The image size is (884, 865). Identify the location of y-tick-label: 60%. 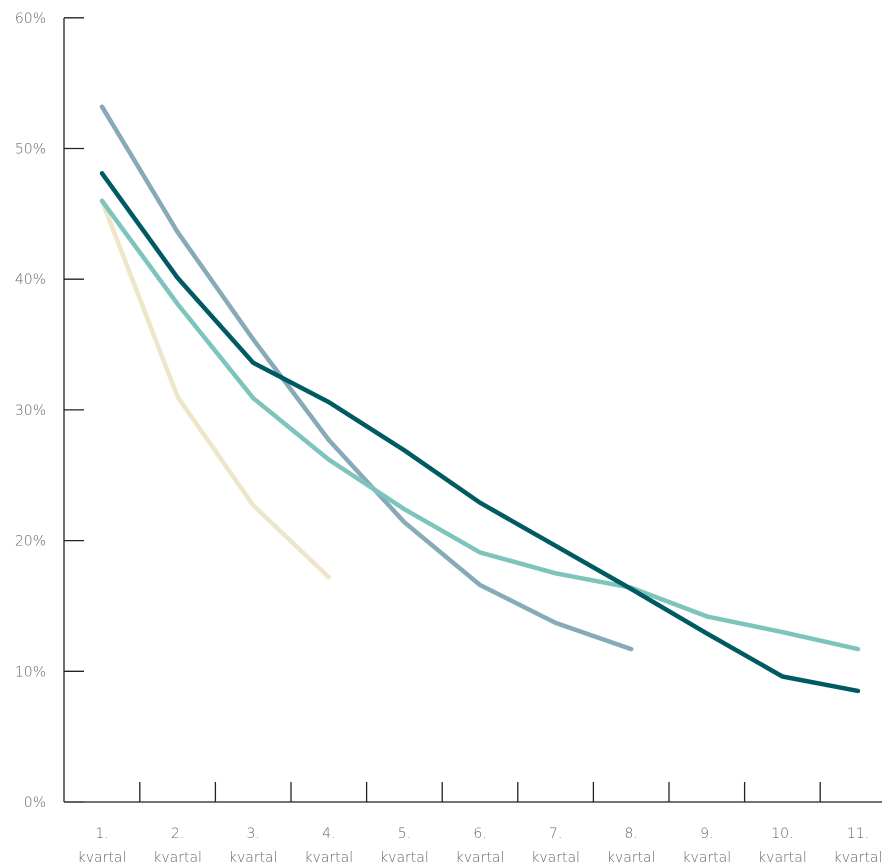
(30, 19).